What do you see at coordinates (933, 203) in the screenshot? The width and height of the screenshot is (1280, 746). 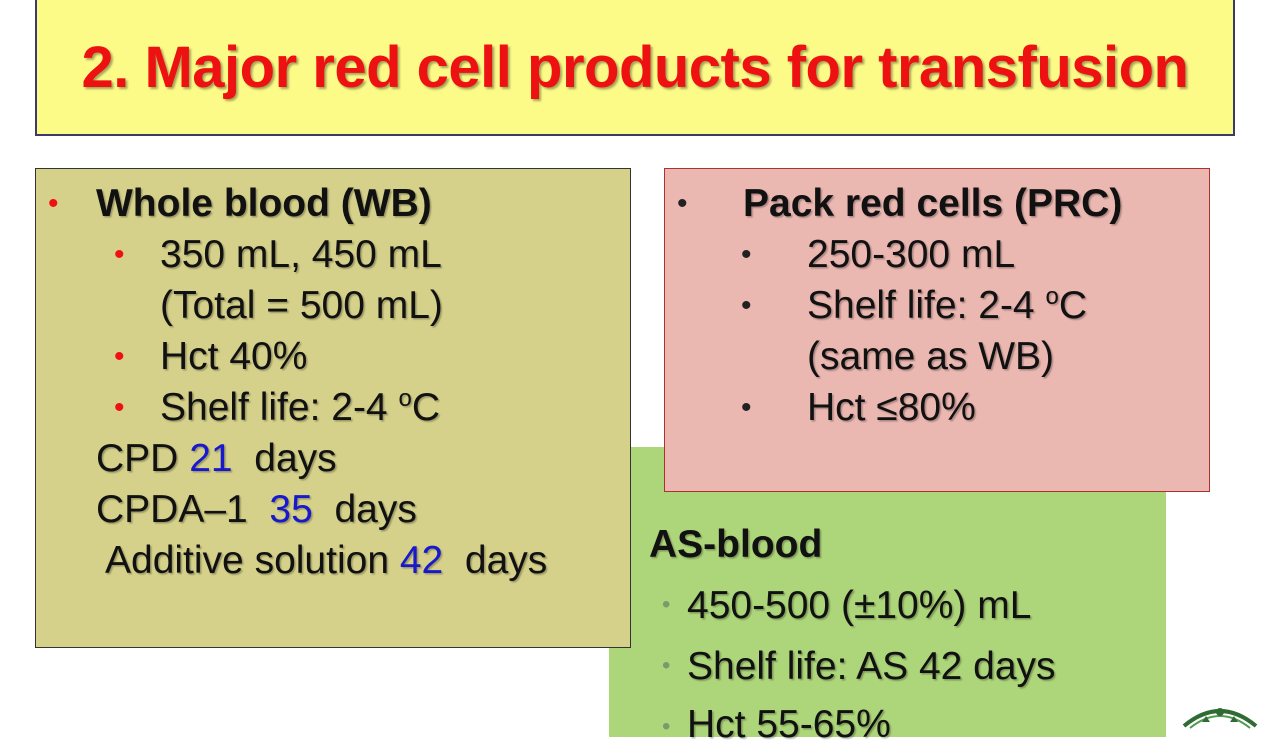 I see `prc-heading: Pack red cells (PRC)` at bounding box center [933, 203].